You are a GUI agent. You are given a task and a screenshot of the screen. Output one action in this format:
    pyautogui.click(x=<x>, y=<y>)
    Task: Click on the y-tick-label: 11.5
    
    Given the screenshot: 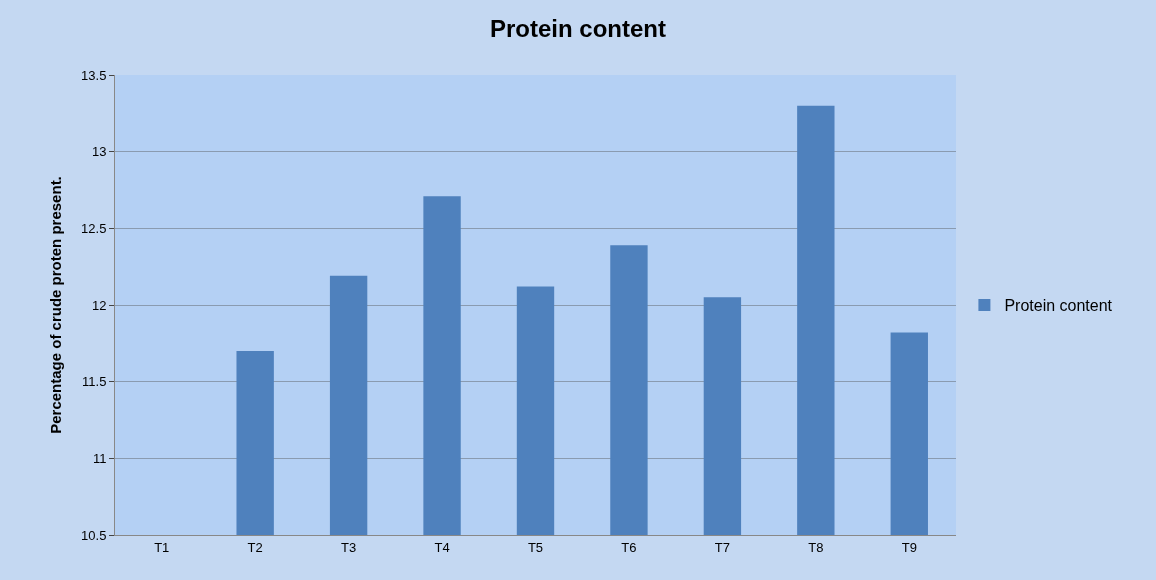 What is the action you would take?
    pyautogui.click(x=94, y=382)
    